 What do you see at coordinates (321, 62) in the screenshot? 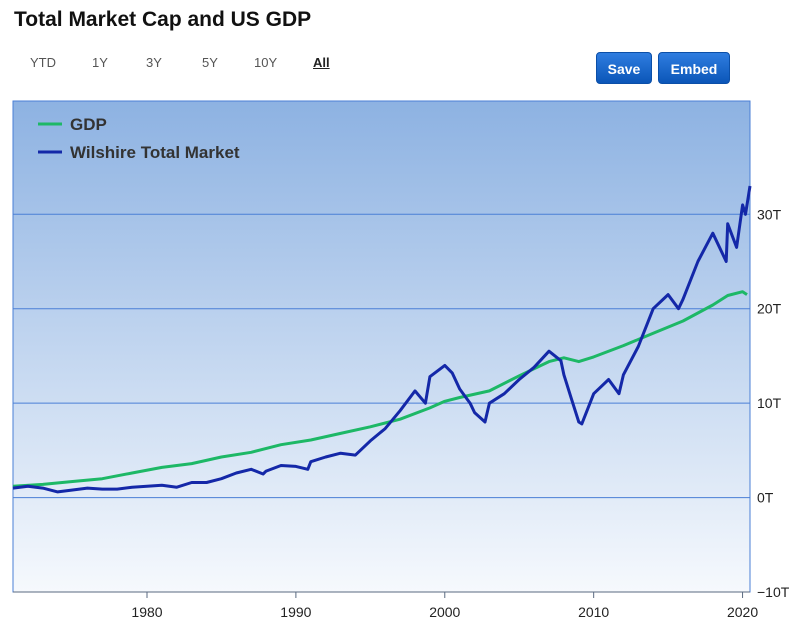
I see `range-all-button: All` at bounding box center [321, 62].